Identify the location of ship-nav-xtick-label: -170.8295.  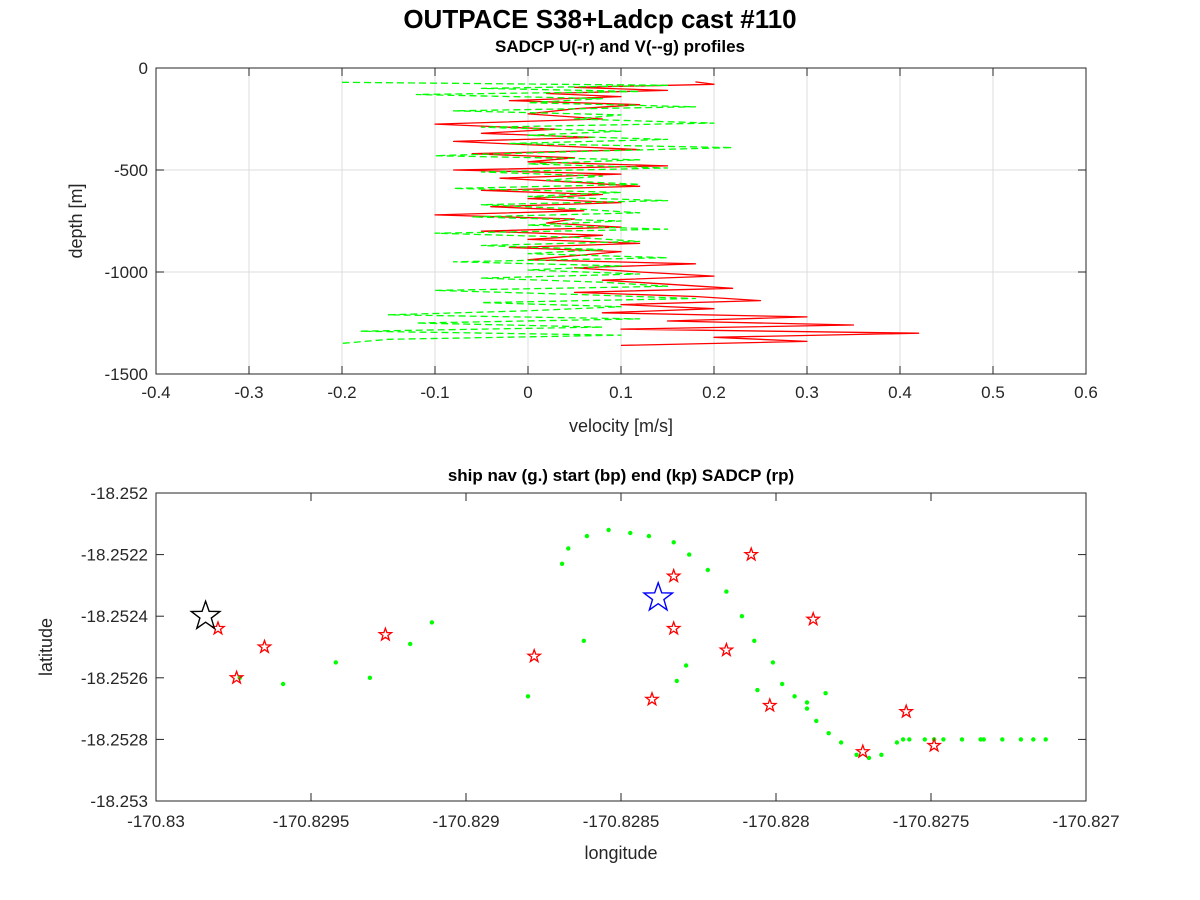
(311, 821).